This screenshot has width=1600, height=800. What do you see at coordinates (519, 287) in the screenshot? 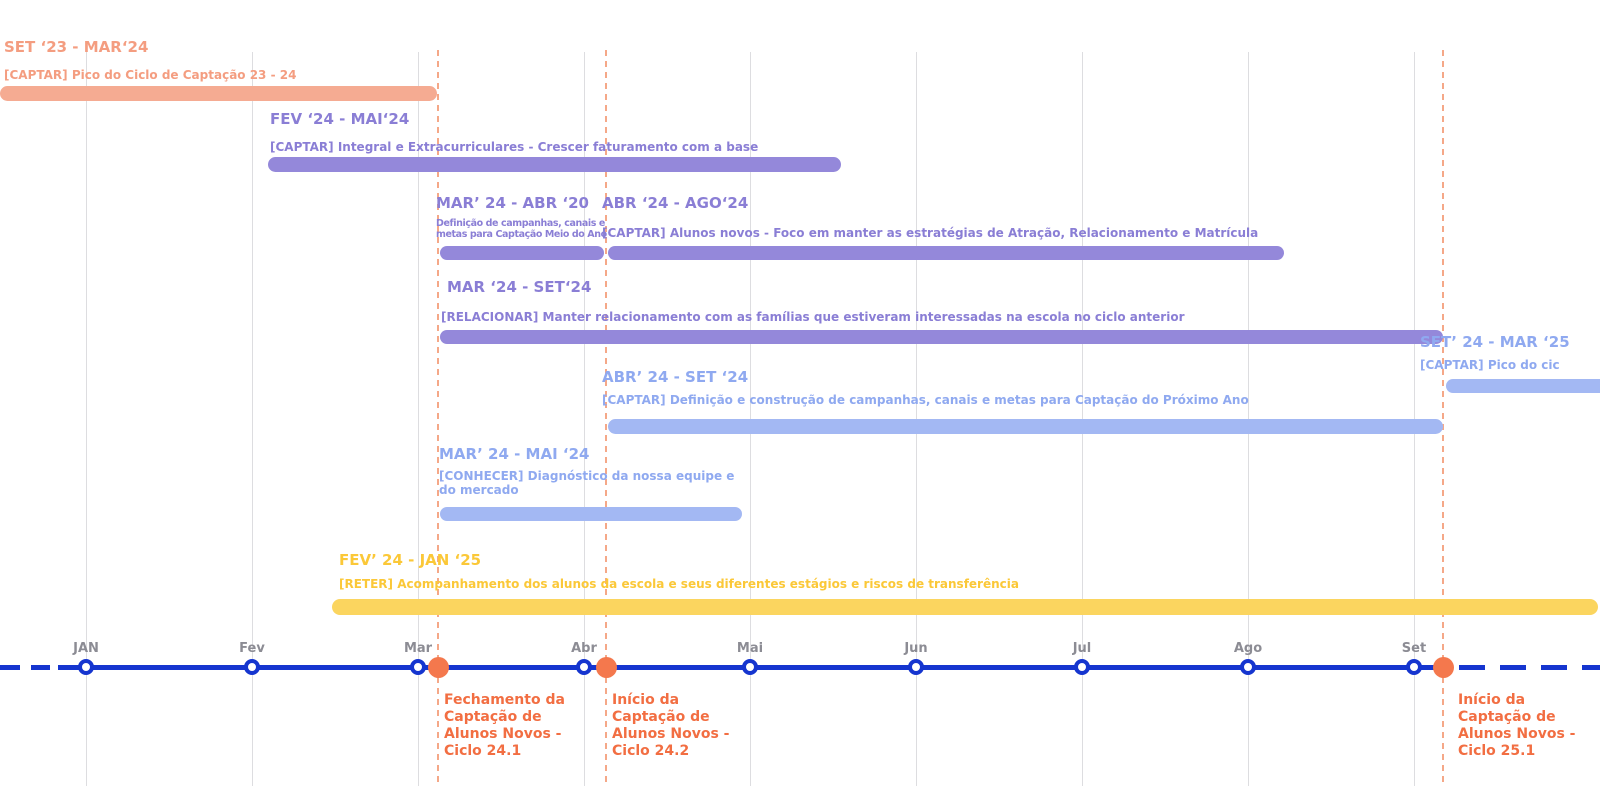
I see `task-period: MAR ‘24 - SET‘24` at bounding box center [519, 287].